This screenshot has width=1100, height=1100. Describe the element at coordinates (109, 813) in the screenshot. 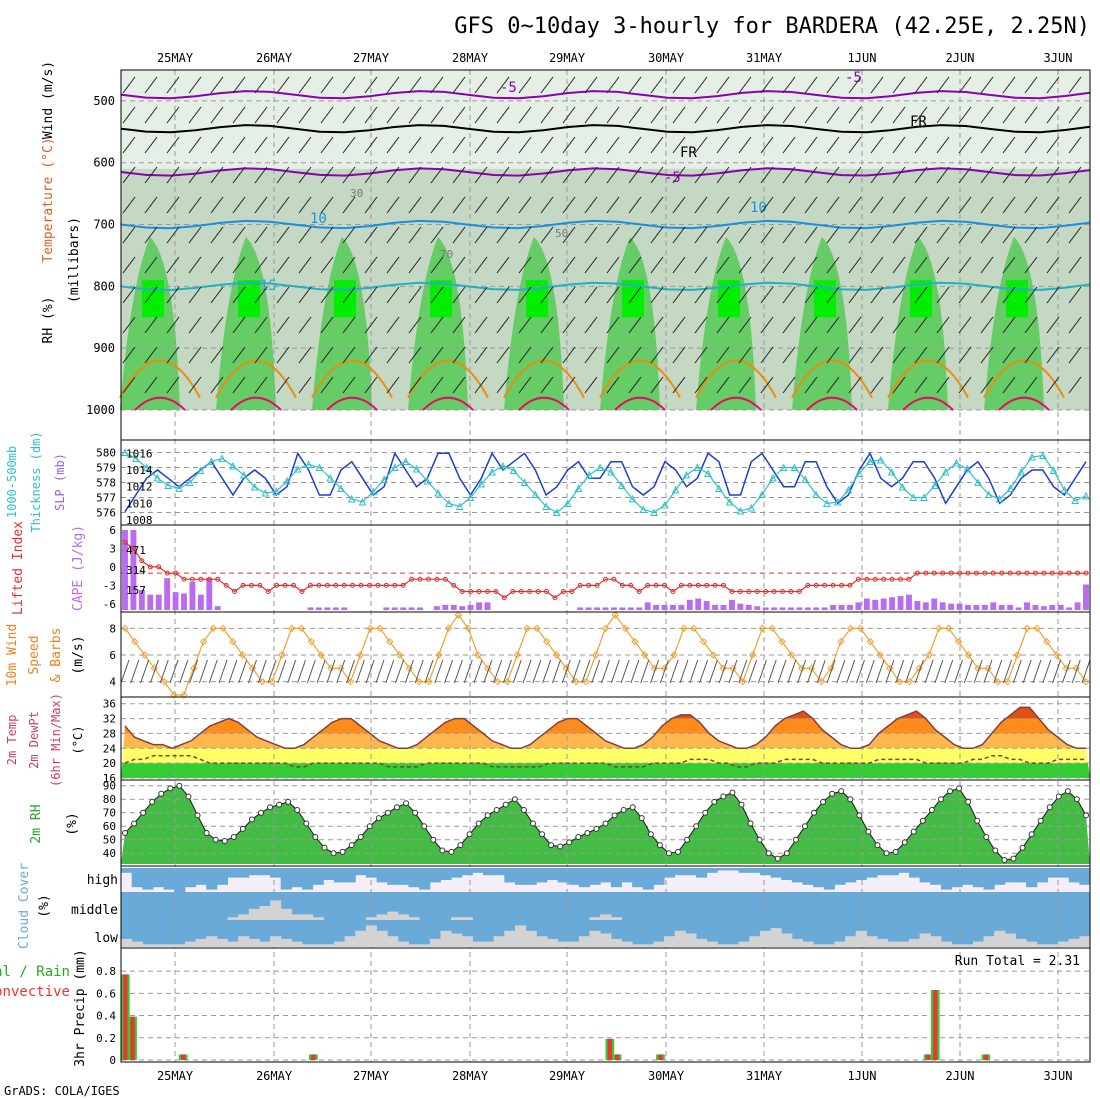

I see `rh-tick: 70` at that location.